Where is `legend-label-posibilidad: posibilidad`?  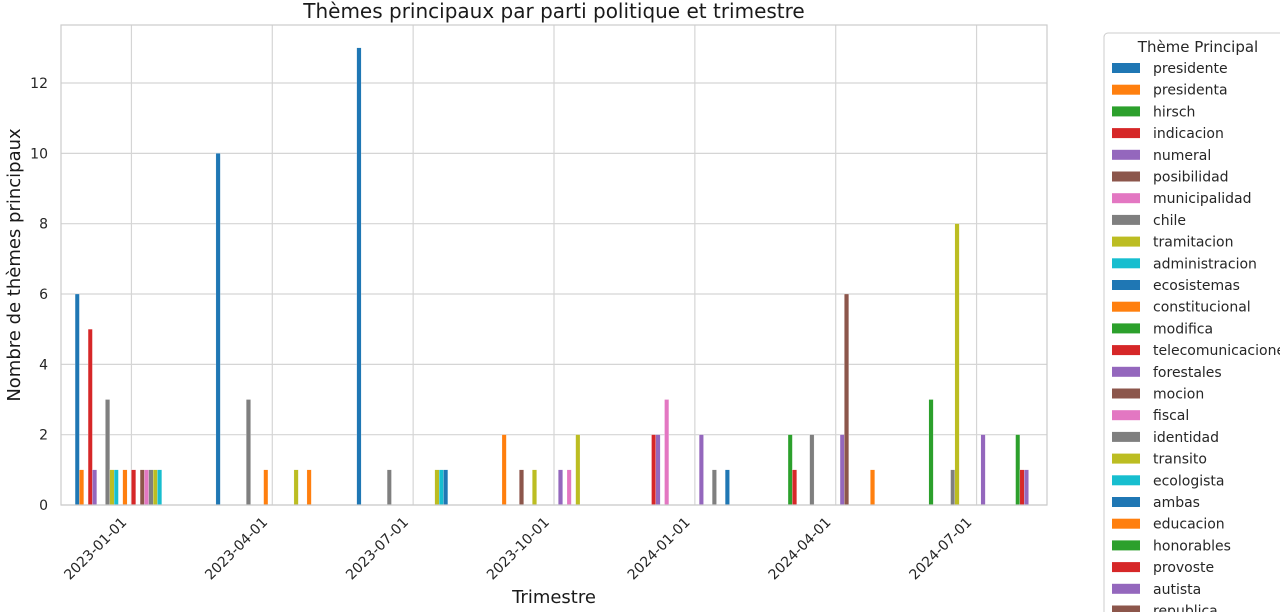
legend-label-posibilidad: posibilidad is located at coordinates (1191, 178).